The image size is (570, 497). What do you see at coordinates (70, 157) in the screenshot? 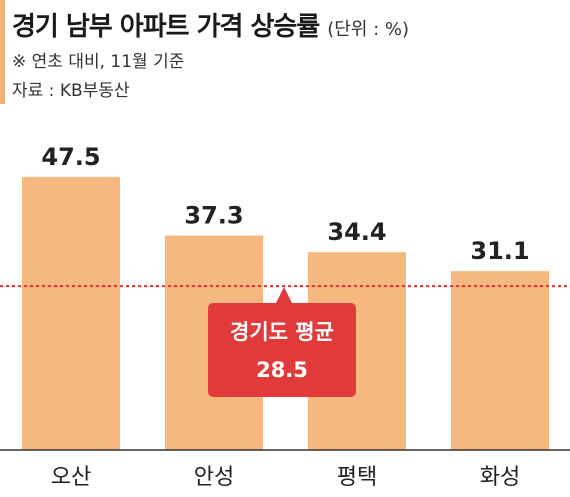
I see `value-label-1: 47.5` at bounding box center [70, 157].